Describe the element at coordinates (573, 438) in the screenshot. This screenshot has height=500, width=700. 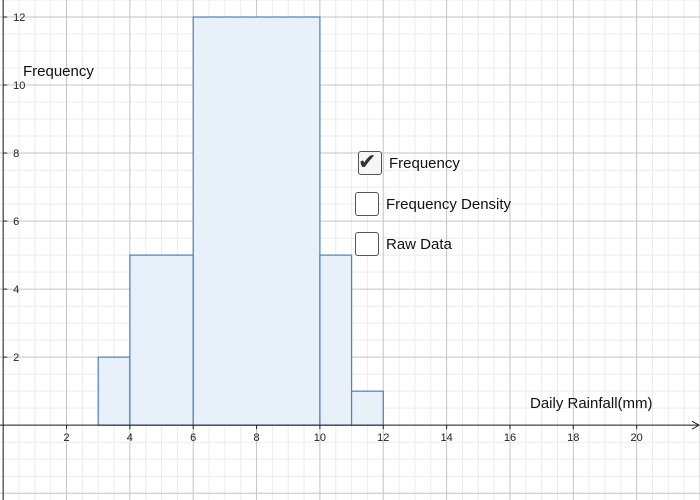
I see `x-tick-label: 18` at that location.